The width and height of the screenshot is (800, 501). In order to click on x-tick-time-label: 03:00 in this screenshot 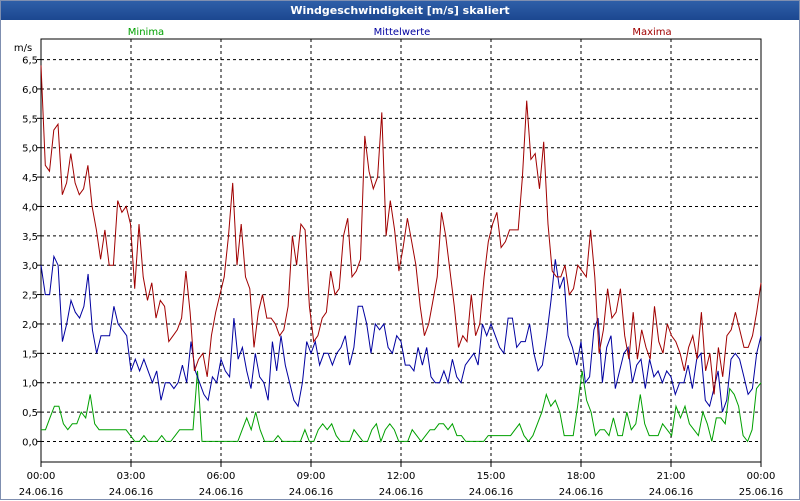, I will do `click(131, 476)`.